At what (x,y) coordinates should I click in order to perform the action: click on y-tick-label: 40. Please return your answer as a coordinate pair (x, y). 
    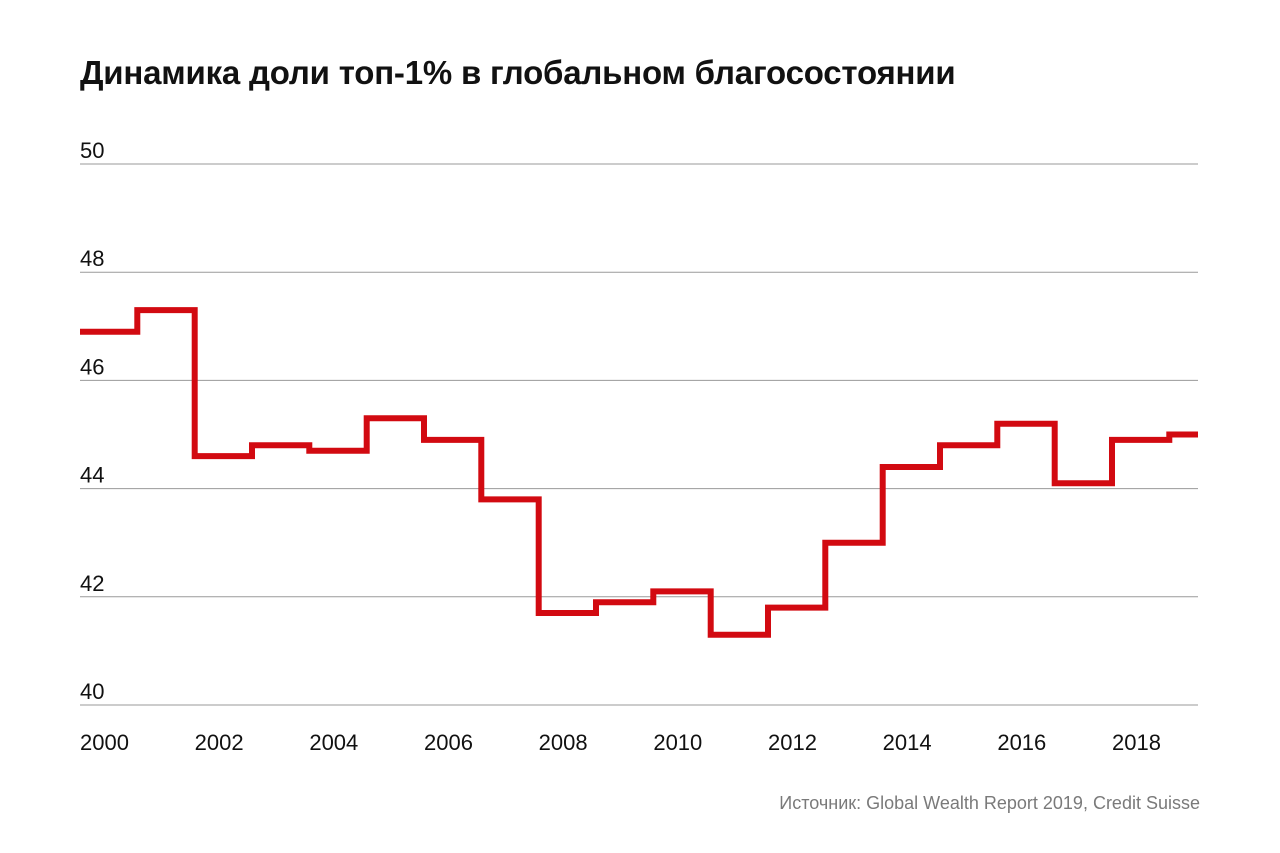
    Looking at the image, I should click on (92, 691).